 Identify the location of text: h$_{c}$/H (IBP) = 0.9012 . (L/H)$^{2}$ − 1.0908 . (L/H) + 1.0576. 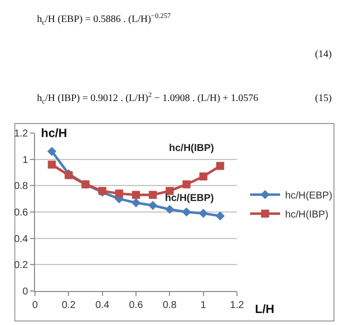
(147, 98).